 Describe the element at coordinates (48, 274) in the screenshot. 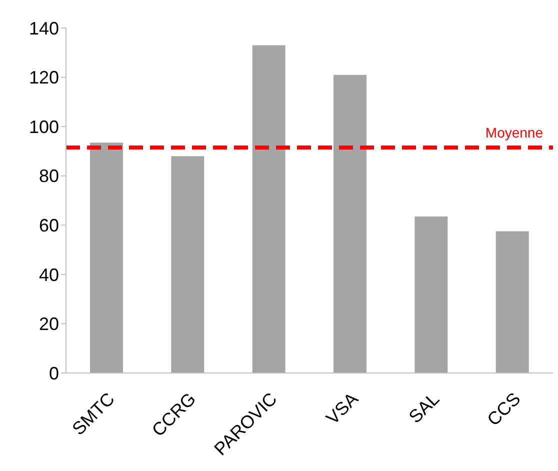

I see `y-tick-label: 40` at that location.